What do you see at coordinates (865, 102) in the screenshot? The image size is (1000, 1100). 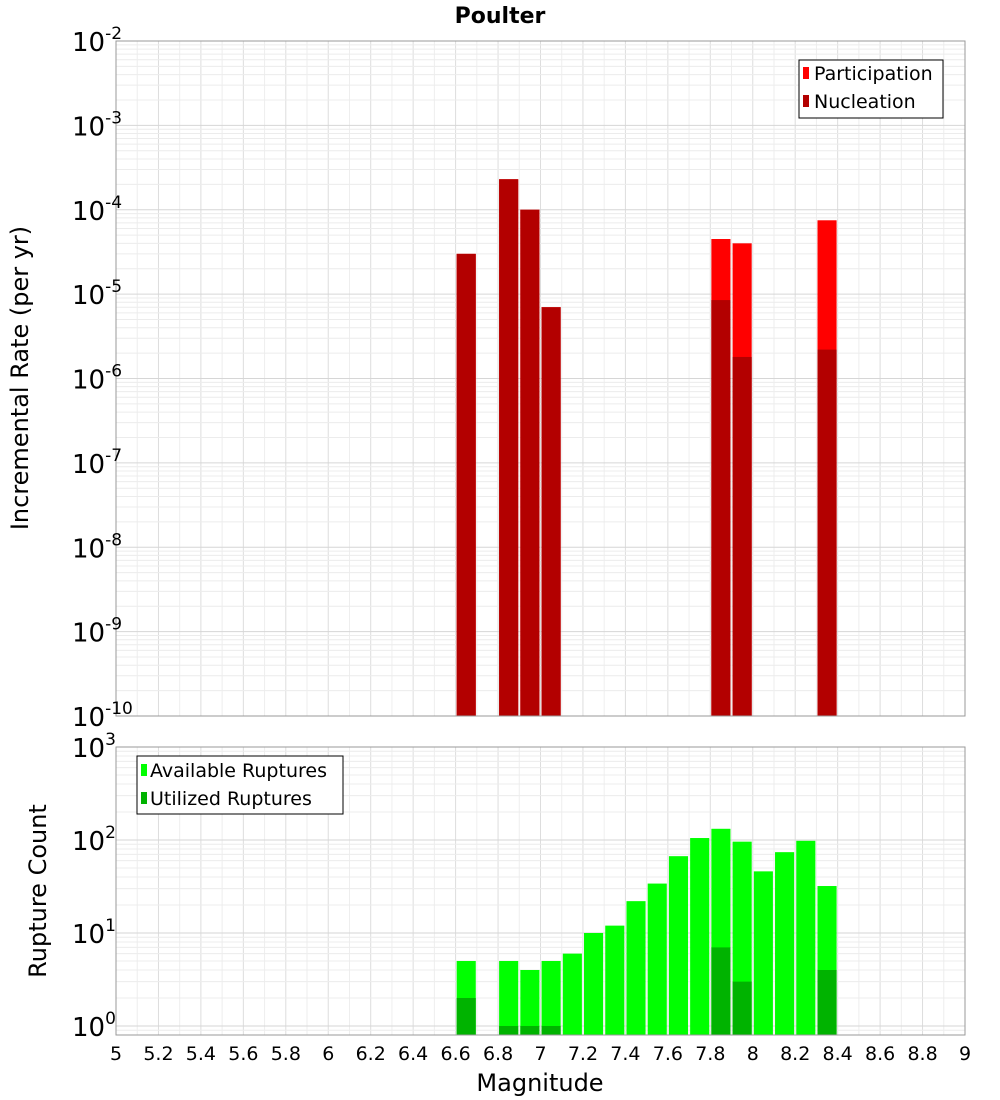 I see `legend-label-nucleation: Nucleation` at bounding box center [865, 102].